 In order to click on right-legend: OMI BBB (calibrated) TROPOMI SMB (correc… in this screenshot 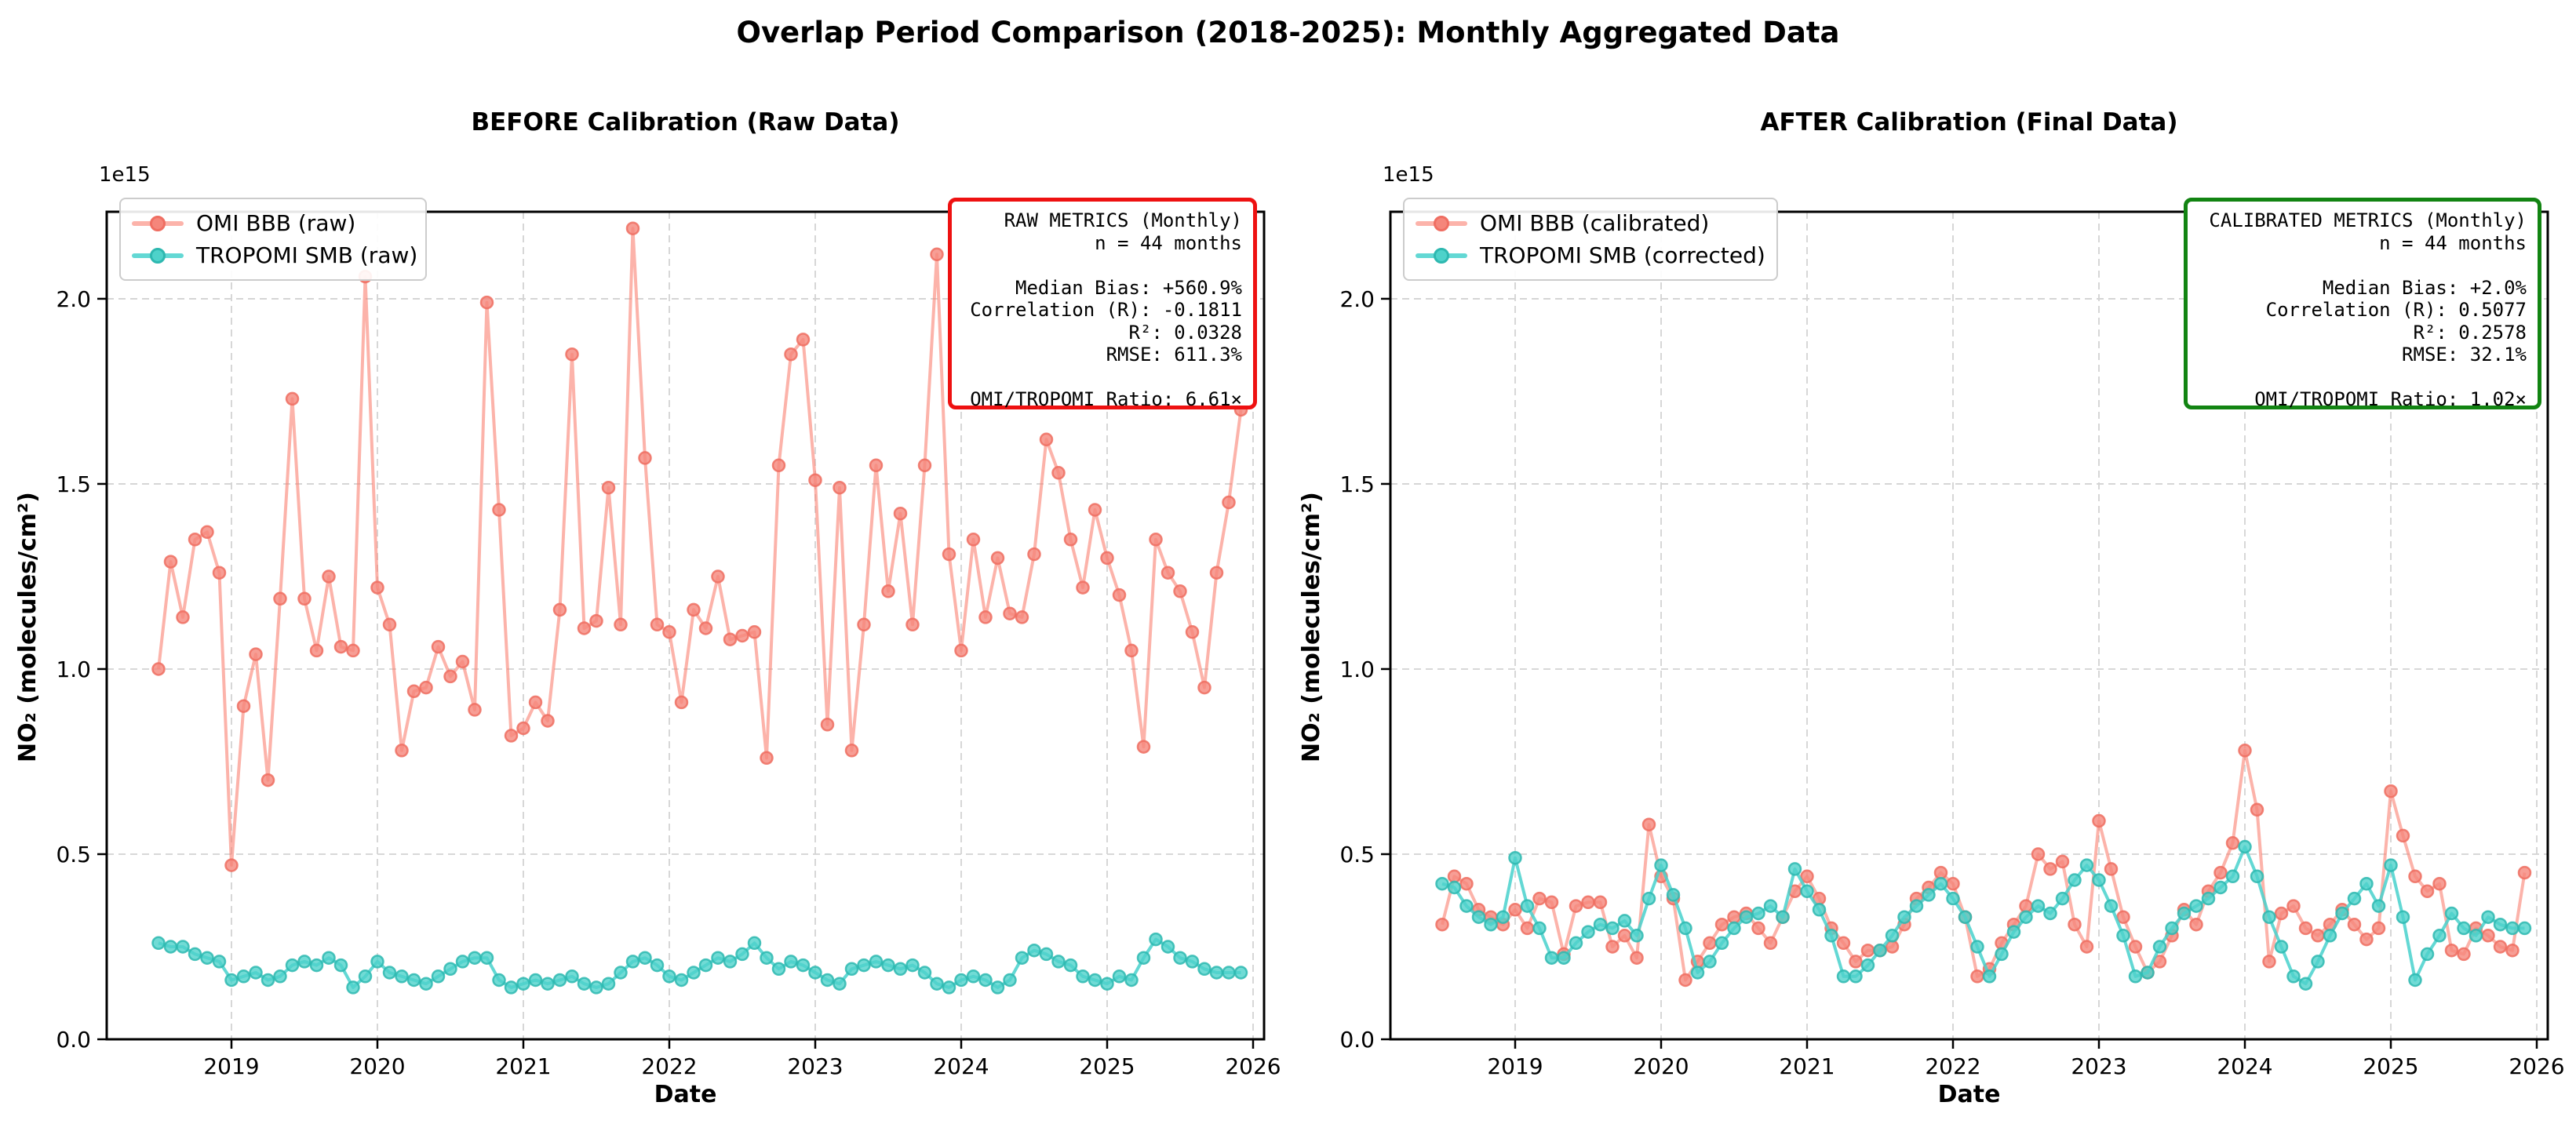, I will do `click(1590, 239)`.